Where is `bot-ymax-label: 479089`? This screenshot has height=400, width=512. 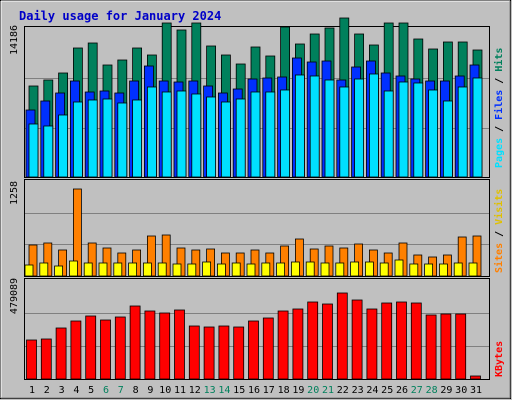 bot-ymax-label: 479089 is located at coordinates (14, 296).